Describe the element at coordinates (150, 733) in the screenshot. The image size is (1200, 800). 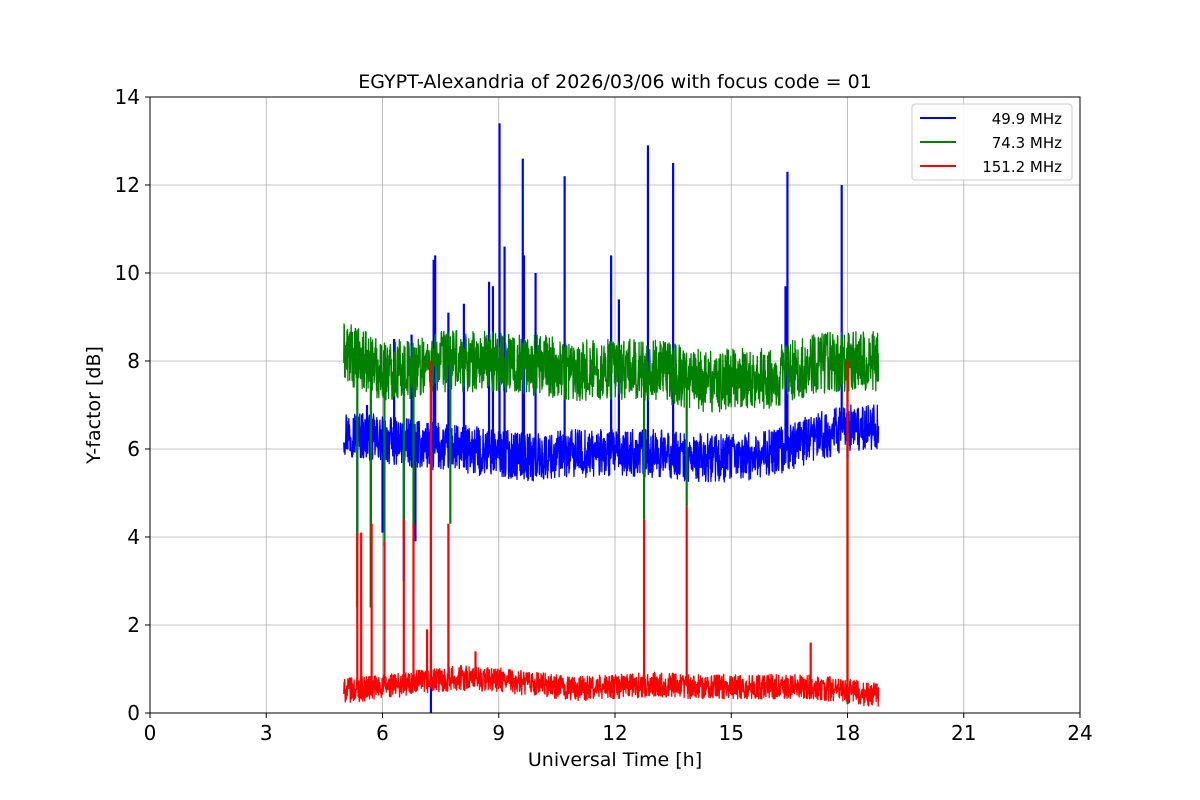
I see `x-tick-label: 0` at that location.